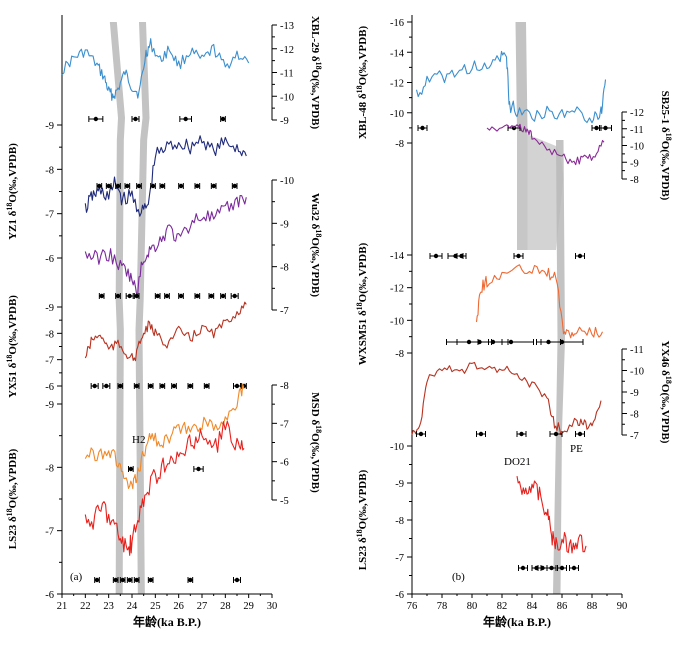 Image resolution: width=700 pixels, height=646 pixels. What do you see at coordinates (542, 392) in the screenshot?
I see `series-yx46: -11 -10 -9 -8 -7 YX46 δ18O(‰,VPDB)` at bounding box center [542, 392].